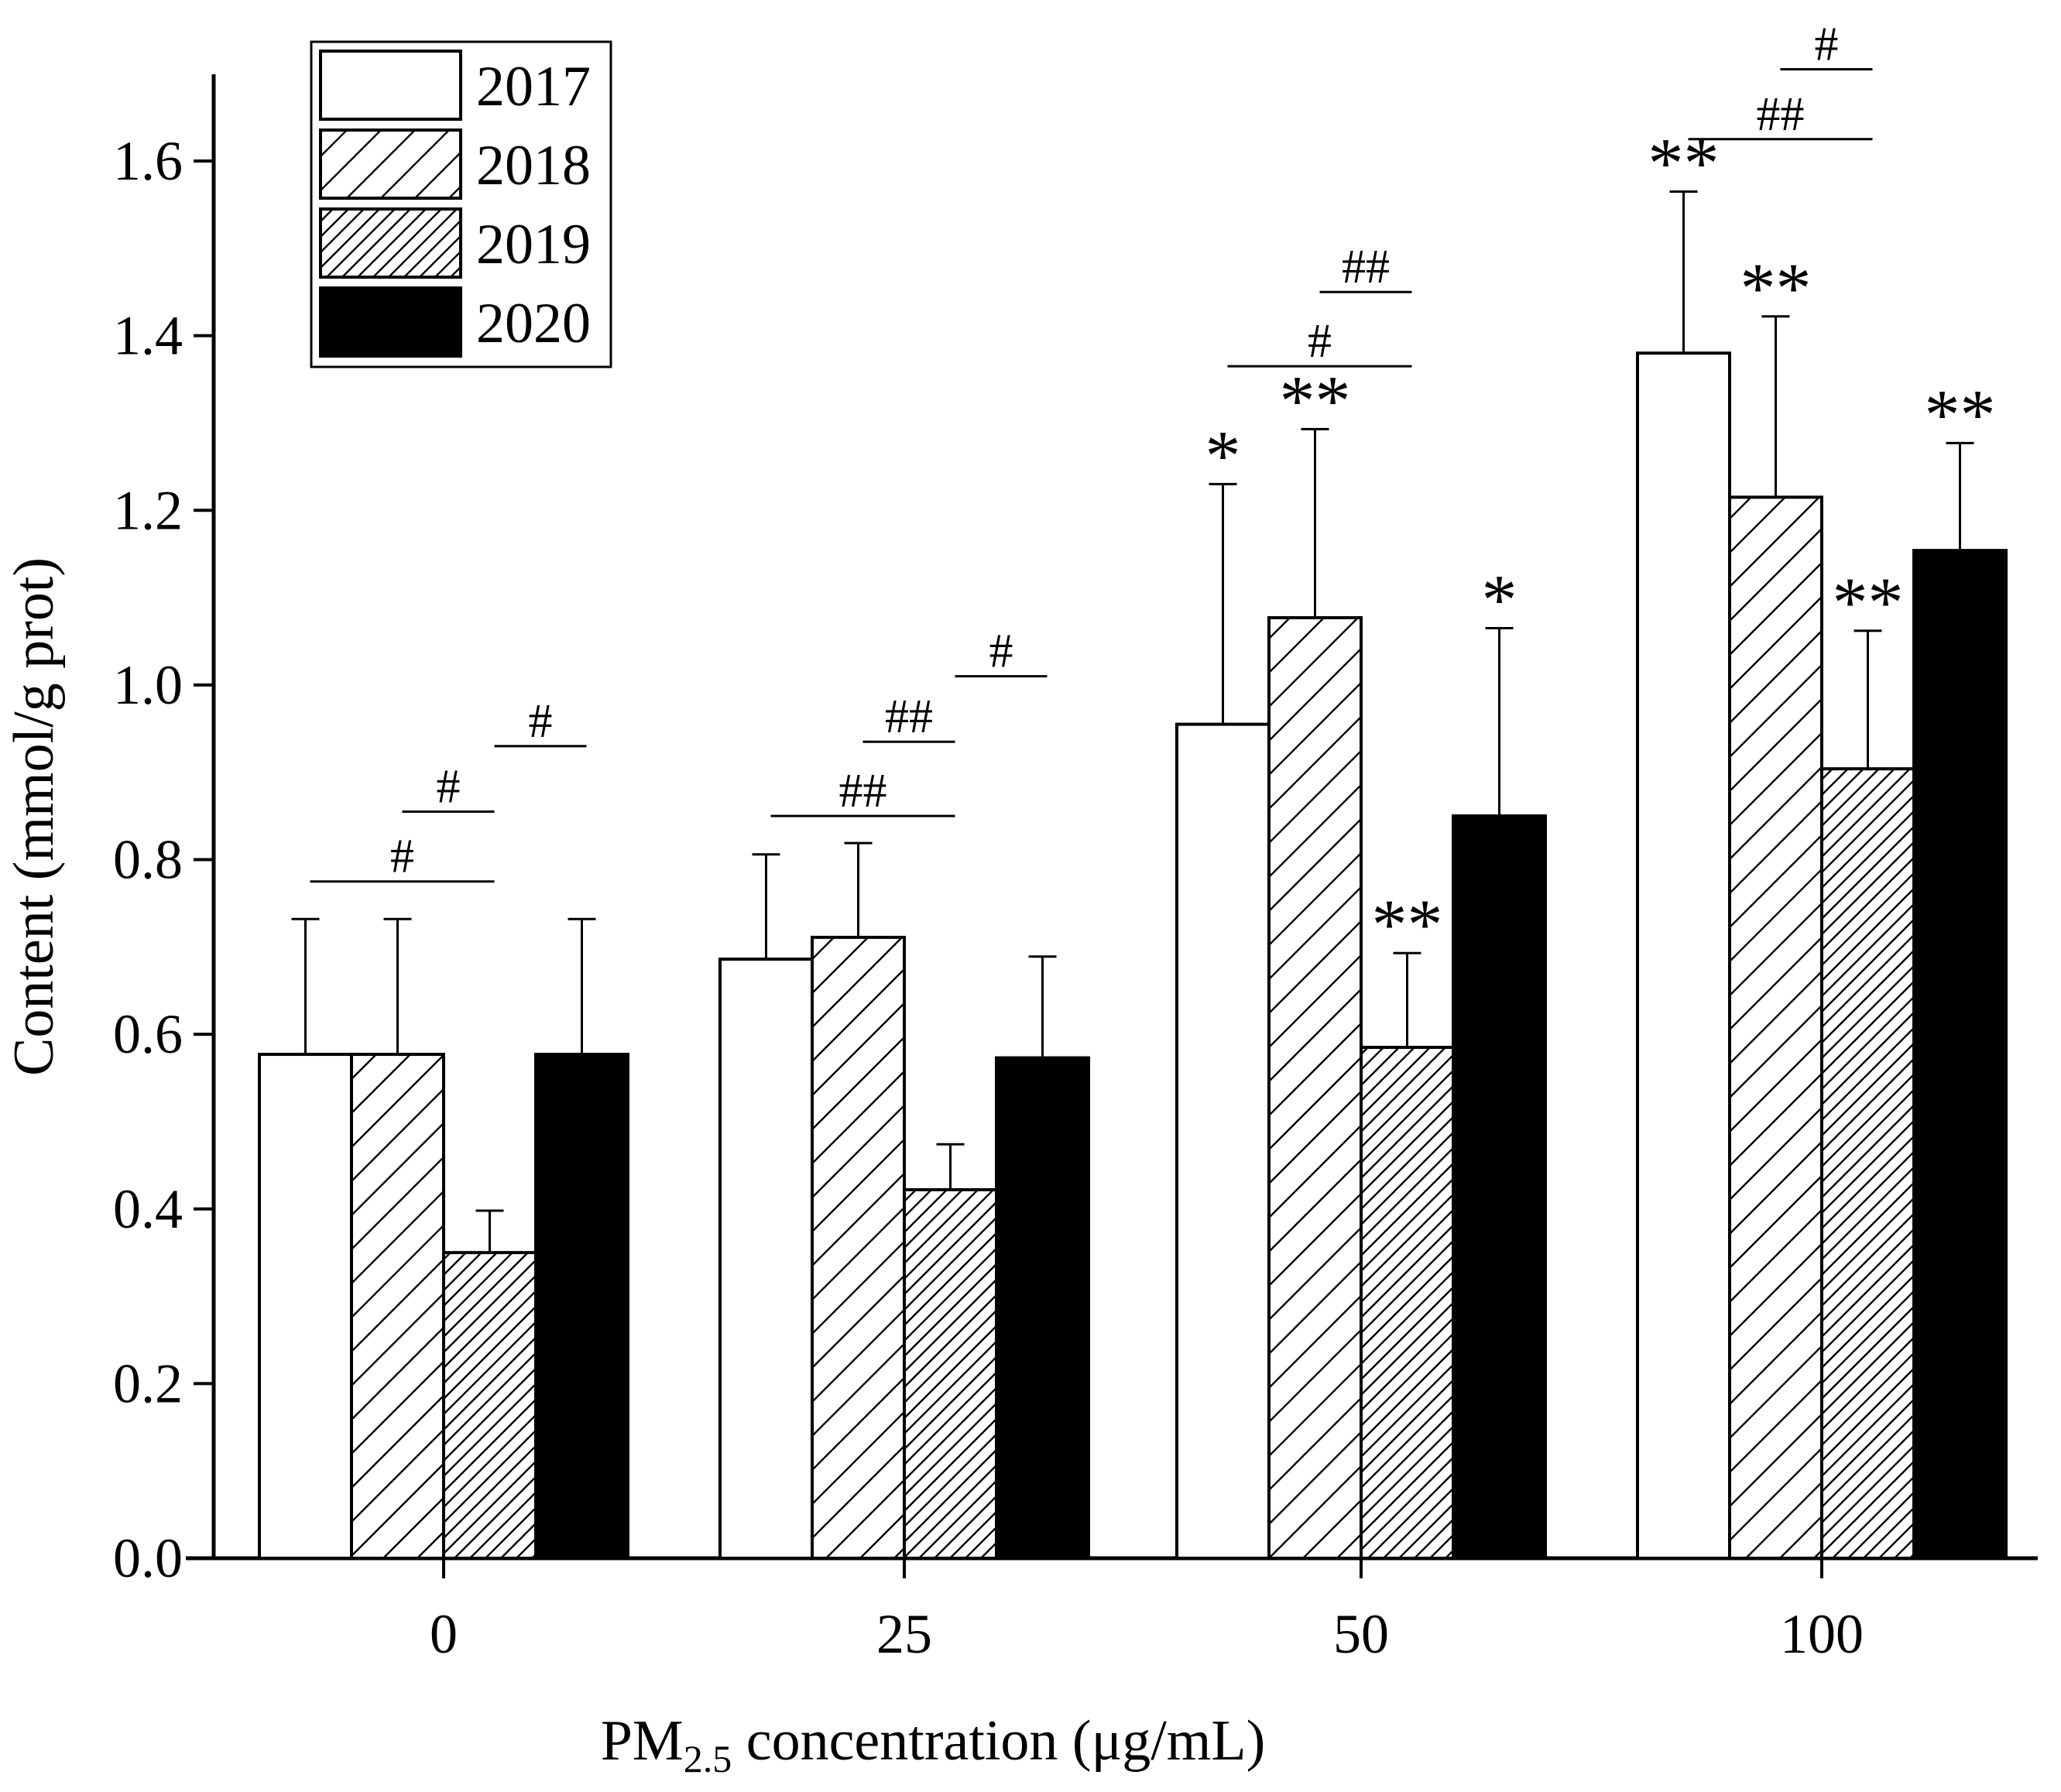 The height and width of the screenshot is (1792, 2061). Describe the element at coordinates (148, 510) in the screenshot. I see `y-tick-label: 1.2` at that location.